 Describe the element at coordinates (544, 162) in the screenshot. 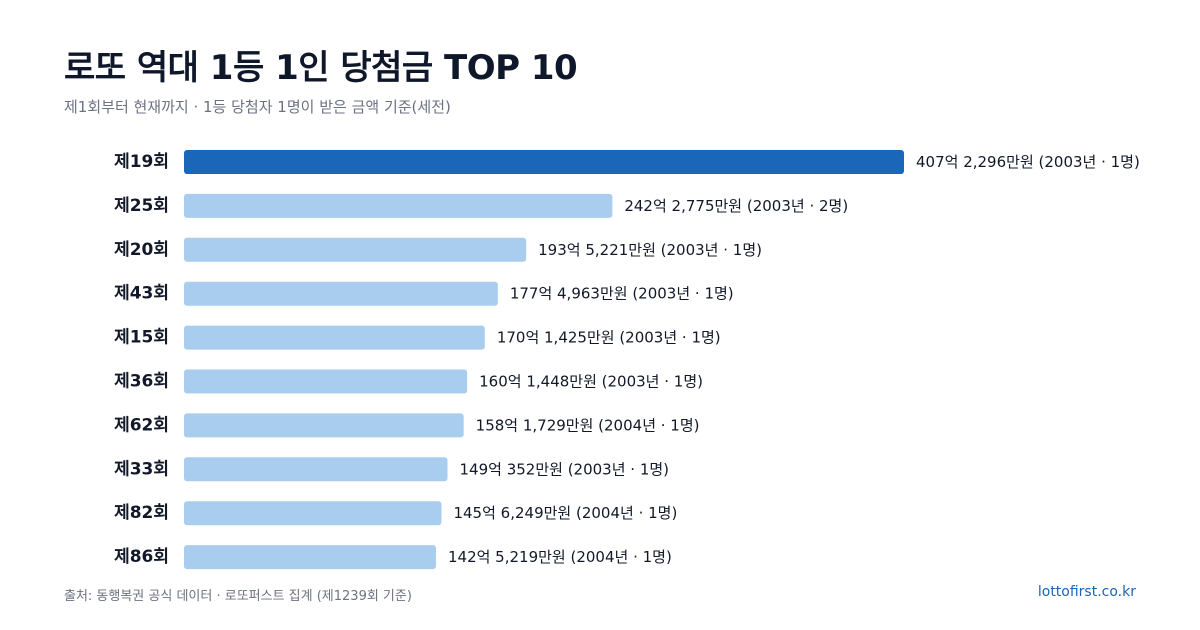

I see `bar-highlight` at that location.